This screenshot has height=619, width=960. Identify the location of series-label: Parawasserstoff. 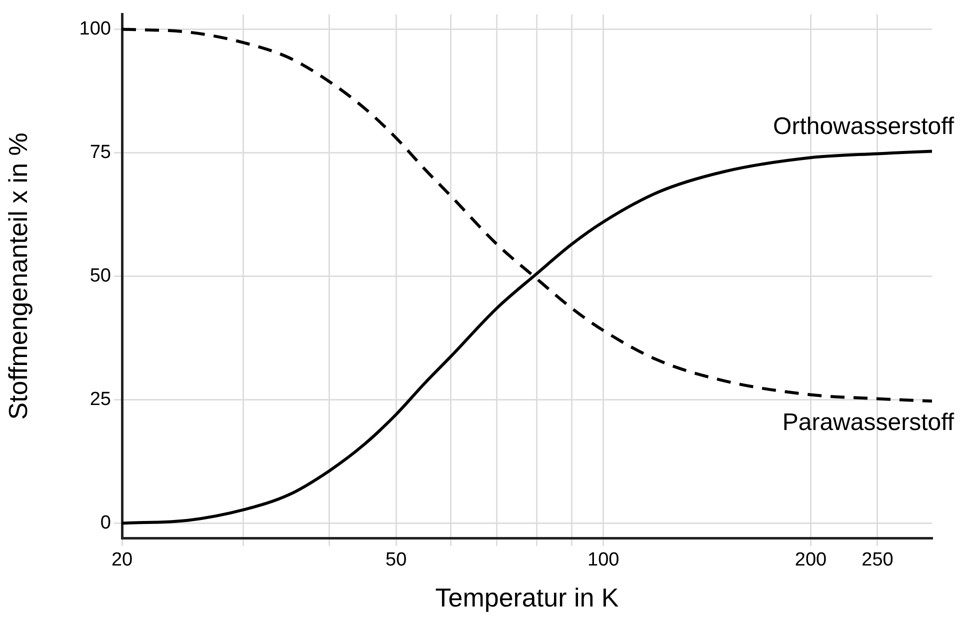
(868, 422).